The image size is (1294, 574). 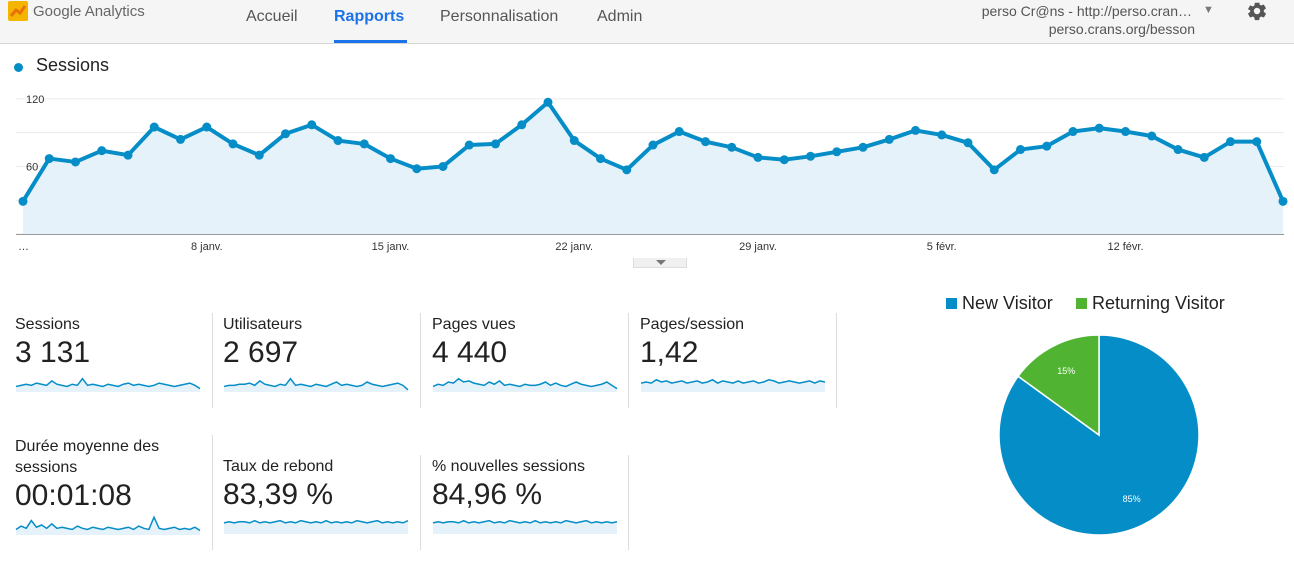 What do you see at coordinates (263, 324) in the screenshot?
I see `metric-label: Utilisateurs` at bounding box center [263, 324].